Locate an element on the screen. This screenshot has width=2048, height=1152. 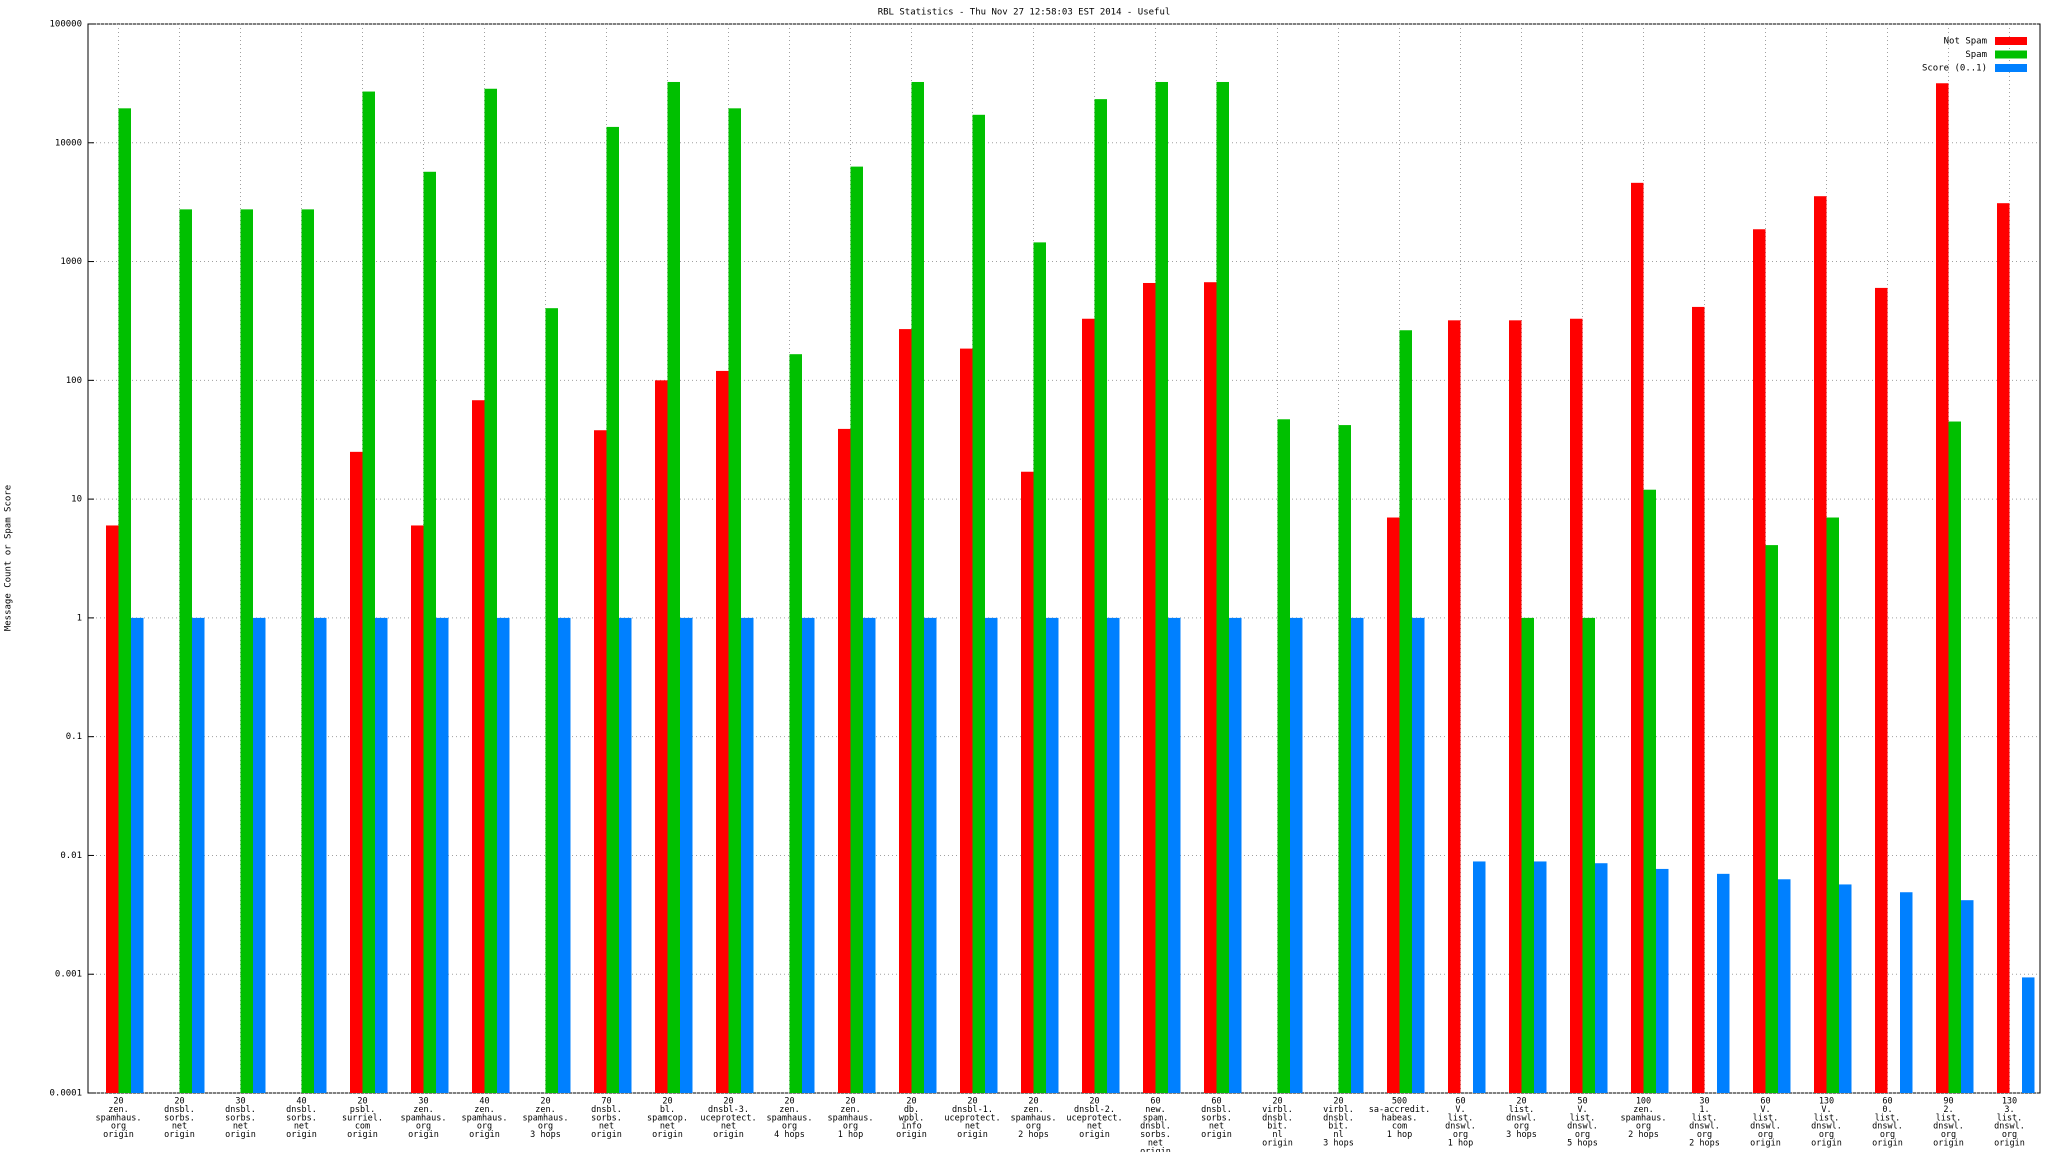
y-tick-label: 0.001 is located at coordinates (68, 975).